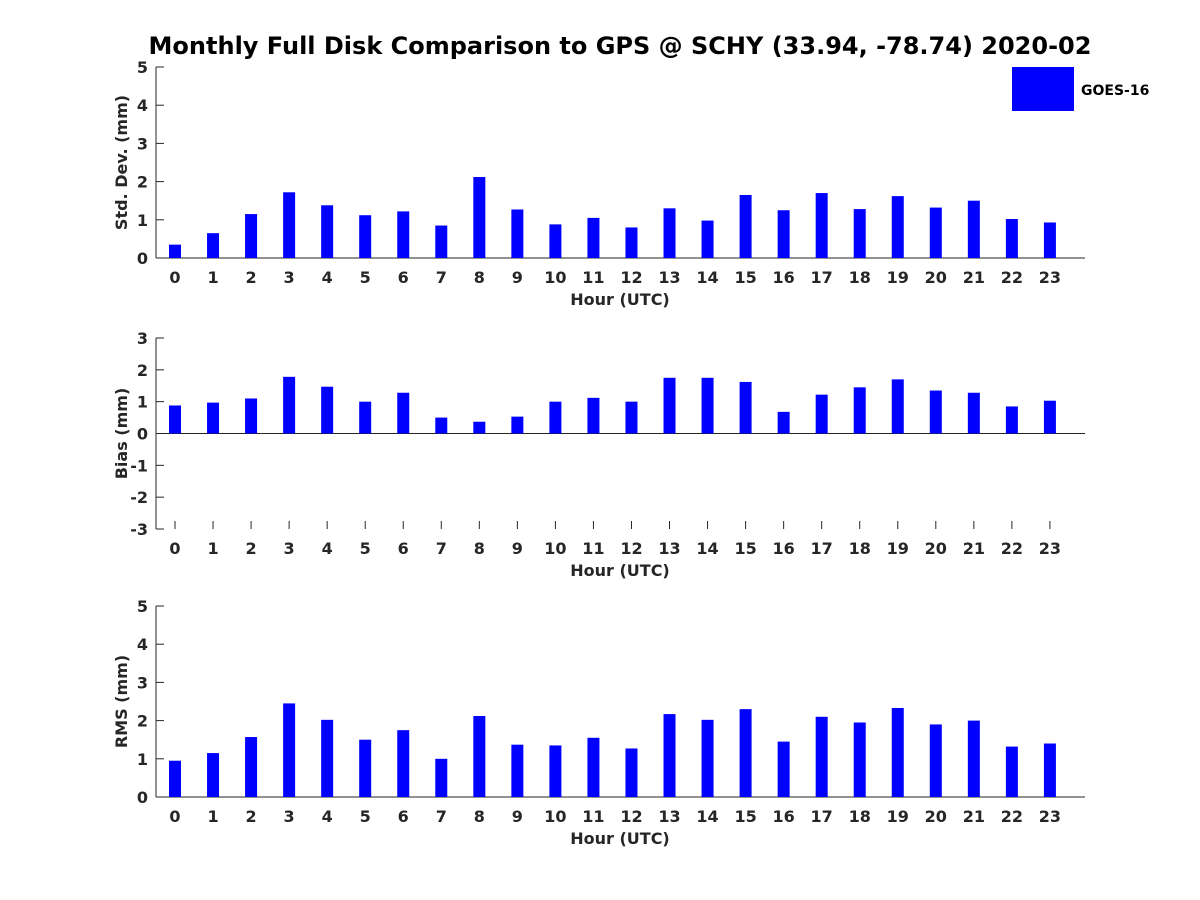 The height and width of the screenshot is (900, 1200). I want to click on legend-label: GOES-16, so click(1115, 91).